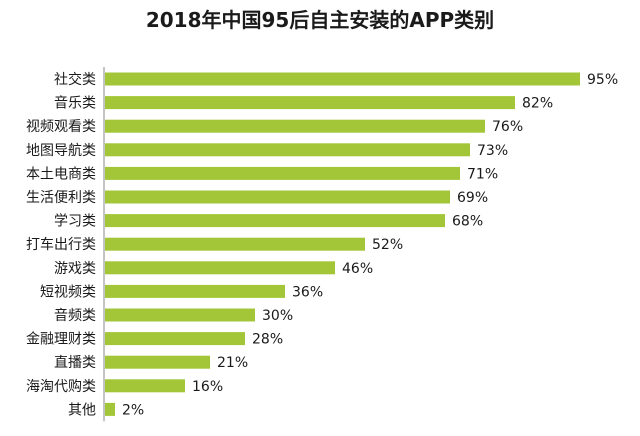 This screenshot has height=436, width=640. Describe the element at coordinates (61, 340) in the screenshot. I see `category-label: 金融理财类` at that location.